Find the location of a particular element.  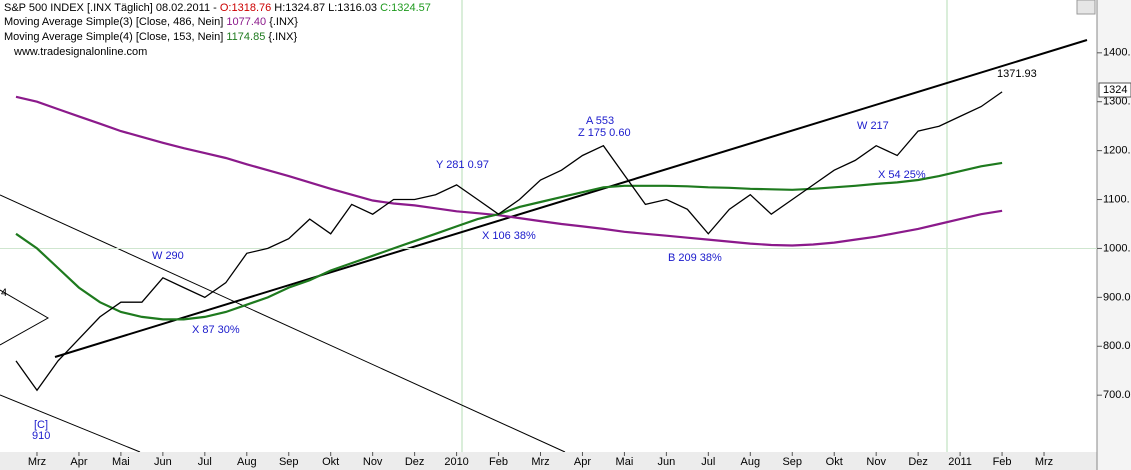

y-tick-label: 700.000 is located at coordinates (1117, 395).